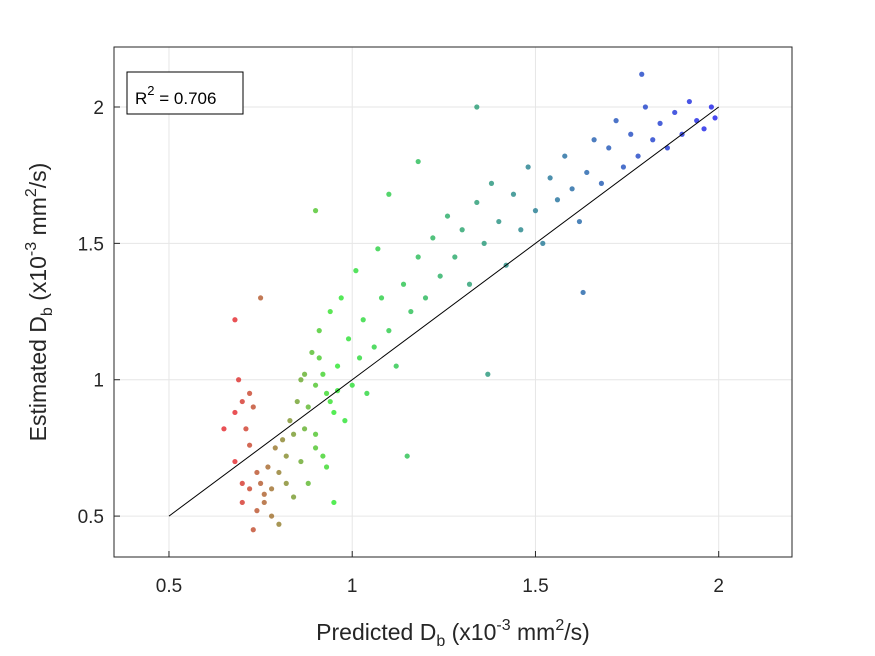  I want to click on y-tick-label: 2, so click(98, 108).